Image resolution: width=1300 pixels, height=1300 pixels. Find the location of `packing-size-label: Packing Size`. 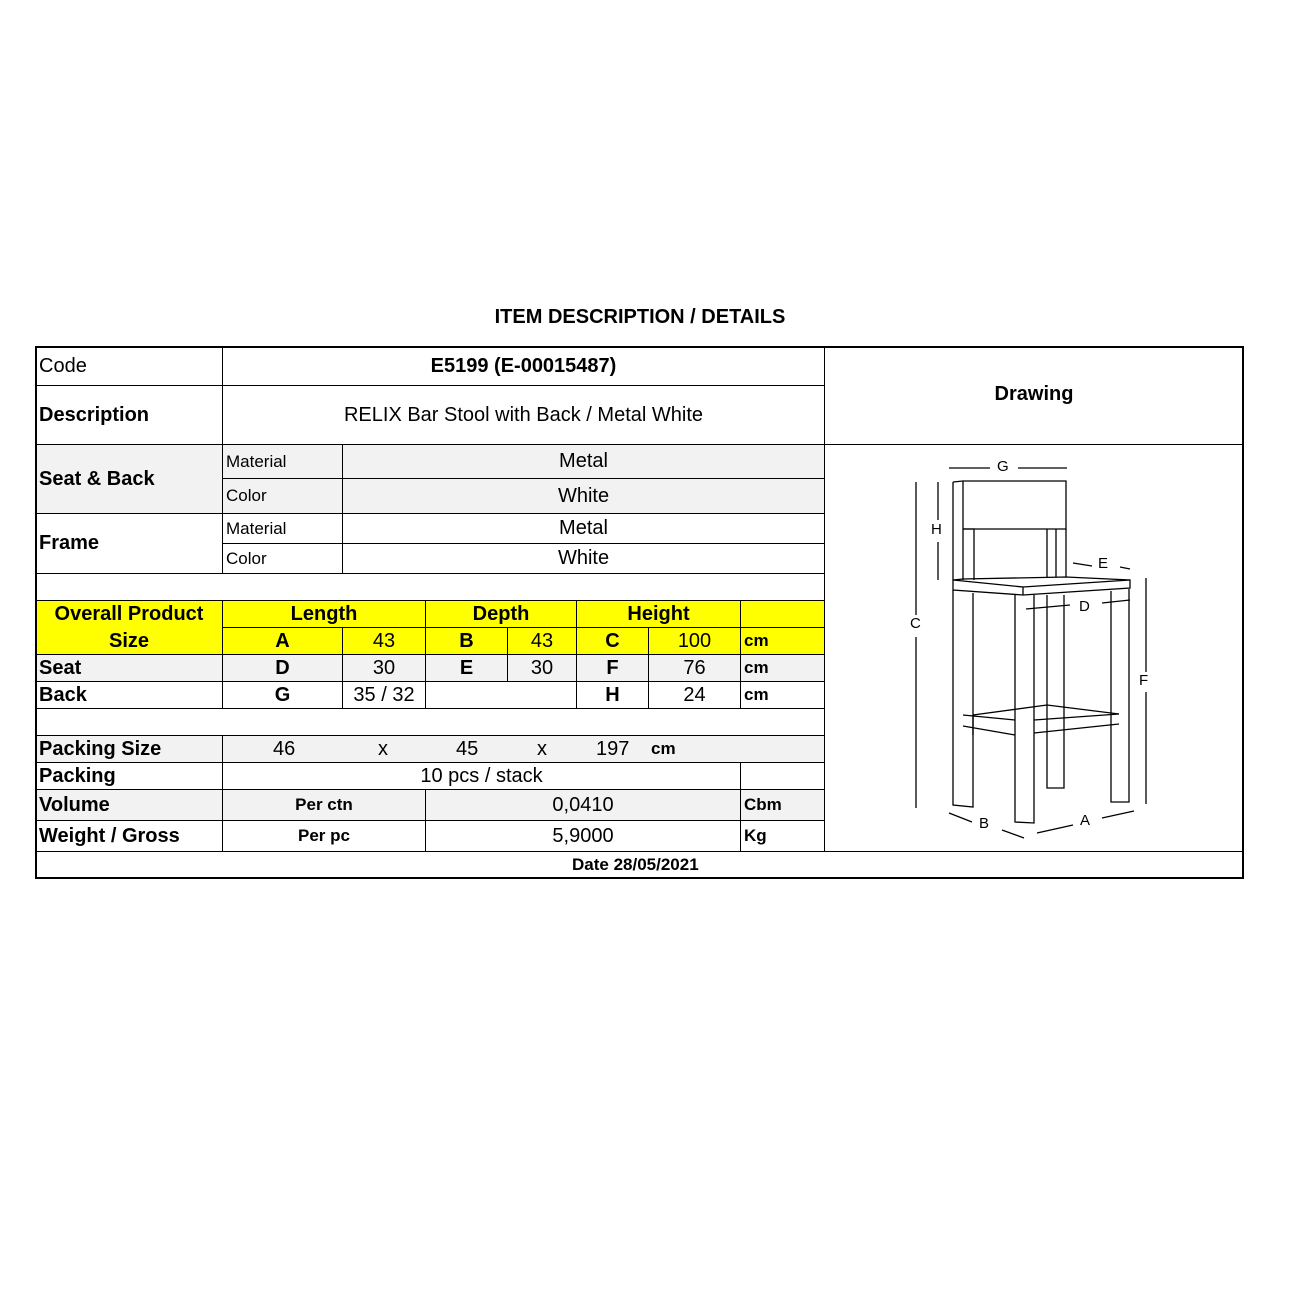

packing-size-label: Packing Size is located at coordinates (129, 749).